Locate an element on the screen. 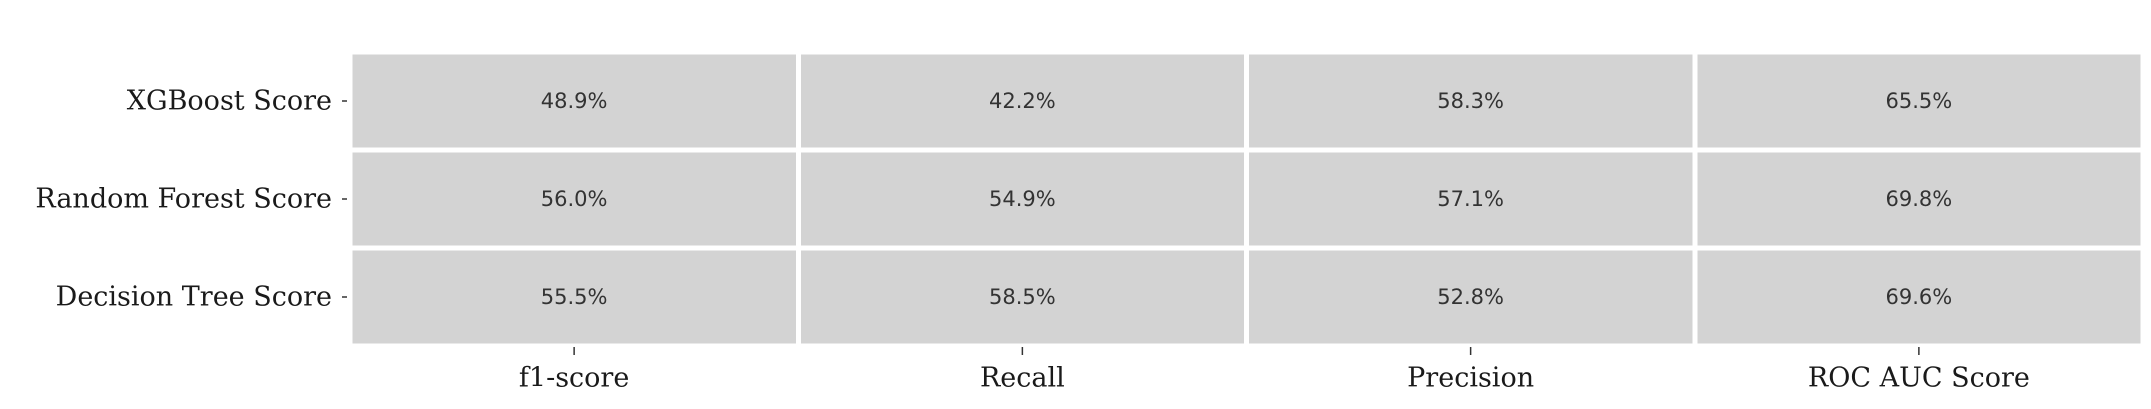 The height and width of the screenshot is (409, 2151). cell-value-label: 58.5% is located at coordinates (1022, 297).